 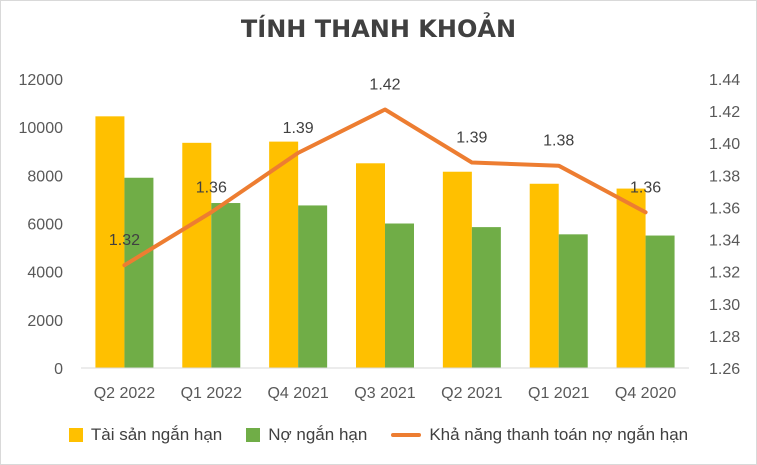 I want to click on legend-label-no: Nợ ngắn hạn, so click(x=318, y=434).